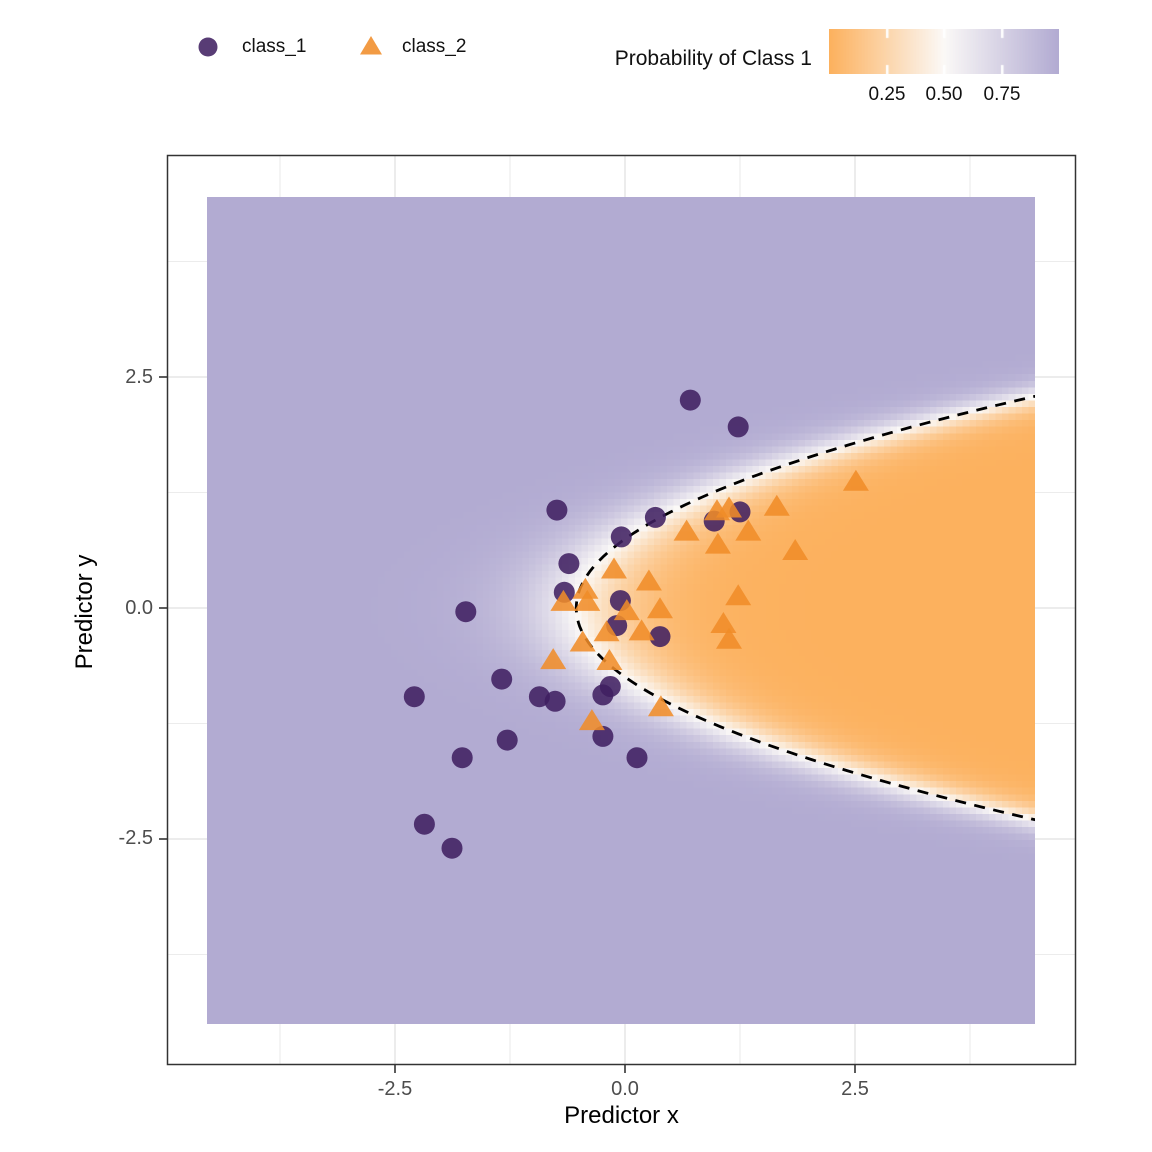 The width and height of the screenshot is (1152, 1152). What do you see at coordinates (887, 94) in the screenshot?
I see `colorbar-tick-025: 0.25` at bounding box center [887, 94].